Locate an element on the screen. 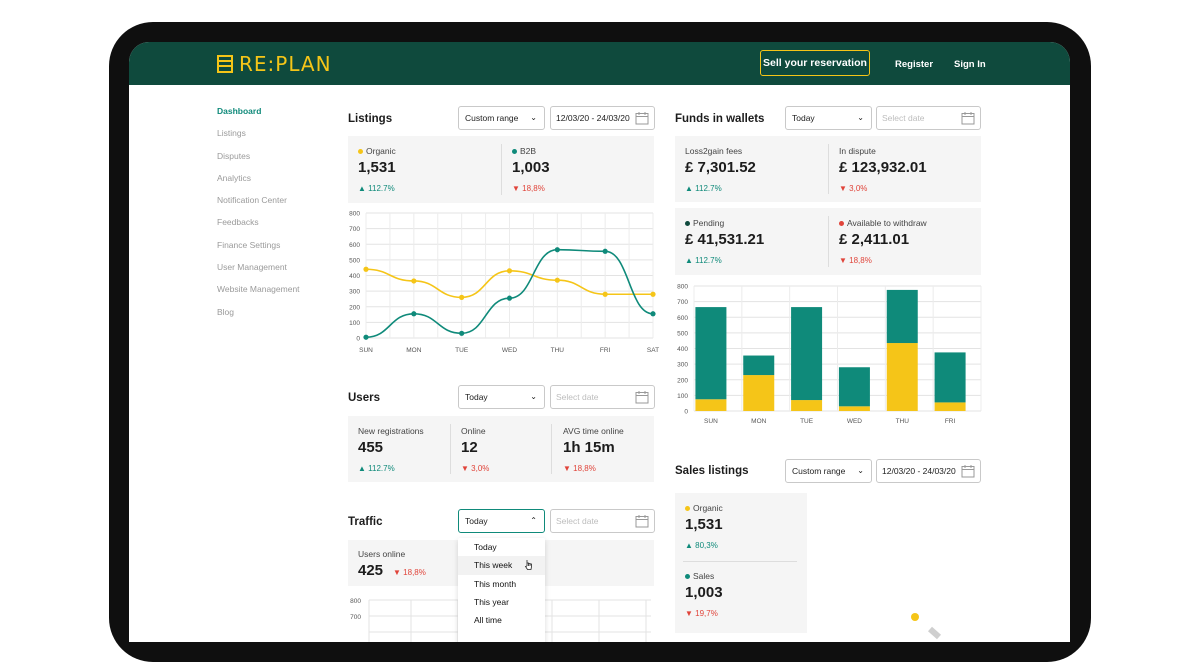  y-tick-label: 100 is located at coordinates (354, 323).